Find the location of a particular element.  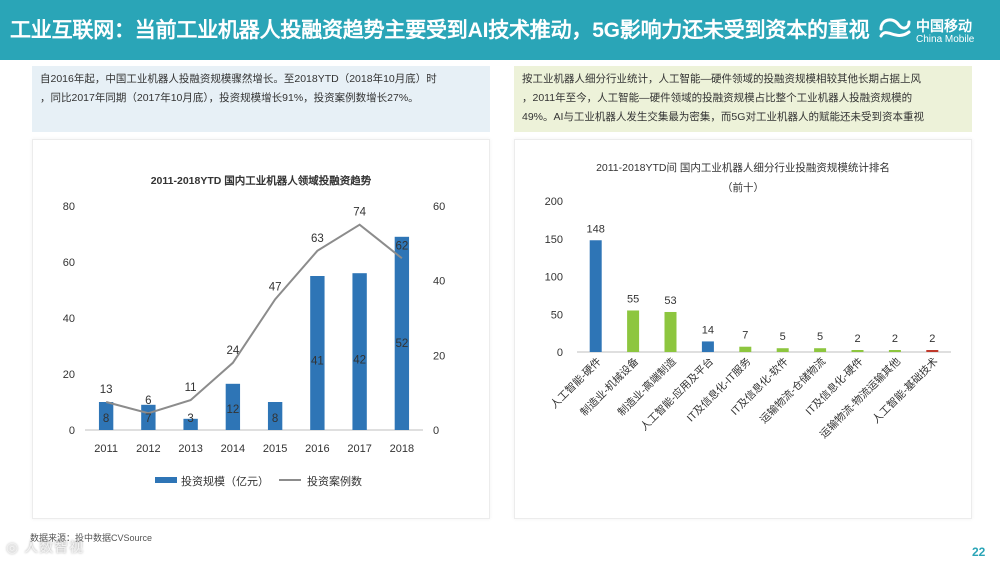

bar-data-label: 12 is located at coordinates (232, 410).